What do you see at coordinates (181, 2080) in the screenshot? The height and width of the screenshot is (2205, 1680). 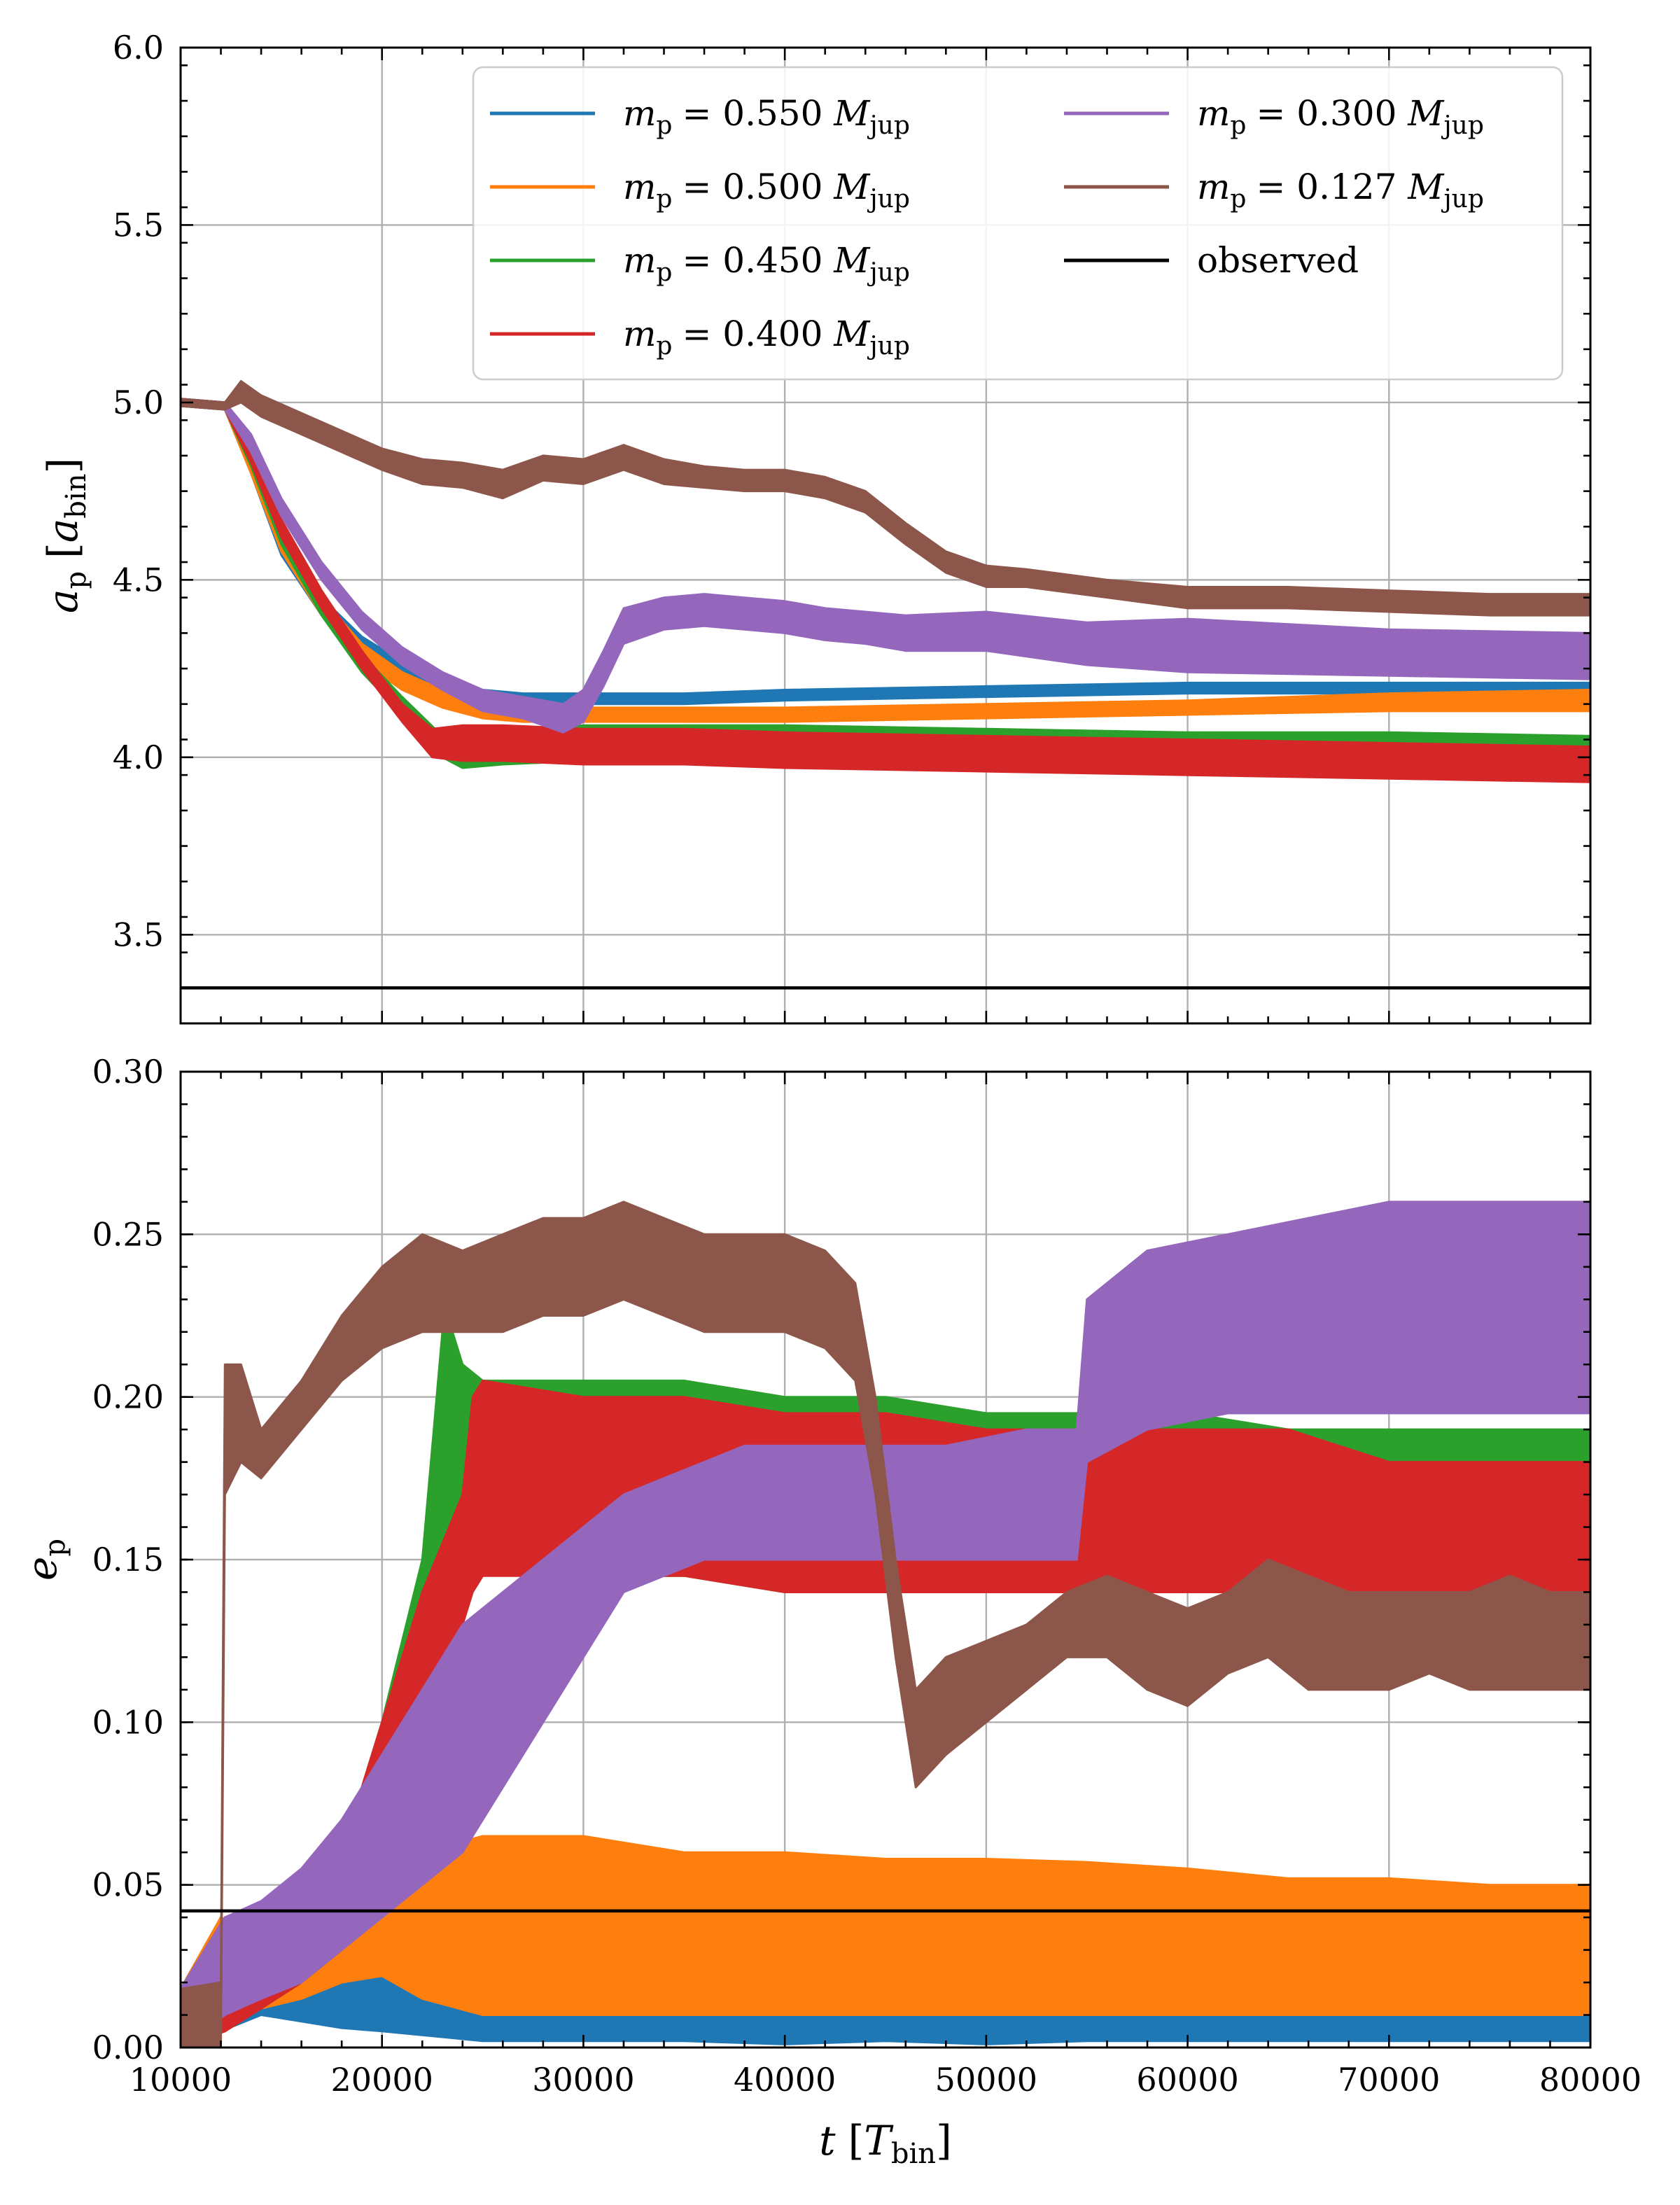 I see `xtick-label-10000: 10000` at bounding box center [181, 2080].